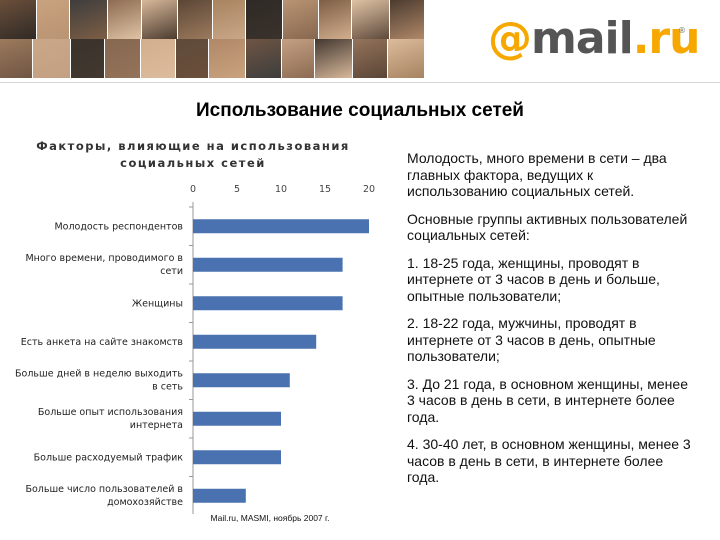 This screenshot has width=720, height=540. I want to click on slide-title: Использование социальных сетей, so click(360, 110).